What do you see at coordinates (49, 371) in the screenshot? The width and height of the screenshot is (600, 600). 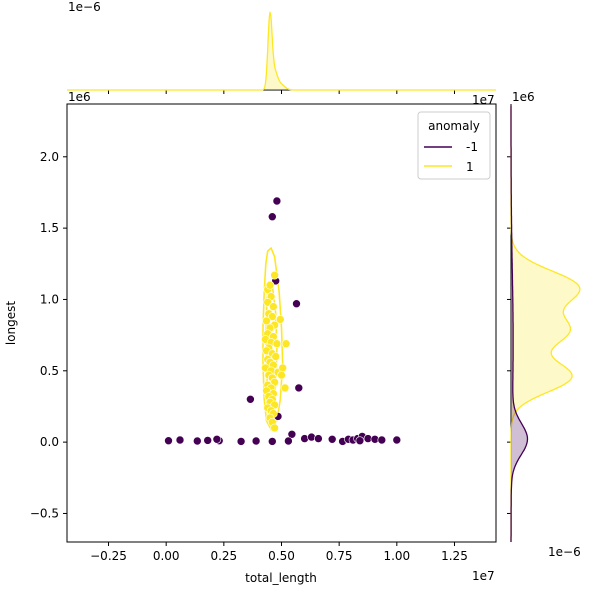 I see `y-tick-label: 0.5` at bounding box center [49, 371].